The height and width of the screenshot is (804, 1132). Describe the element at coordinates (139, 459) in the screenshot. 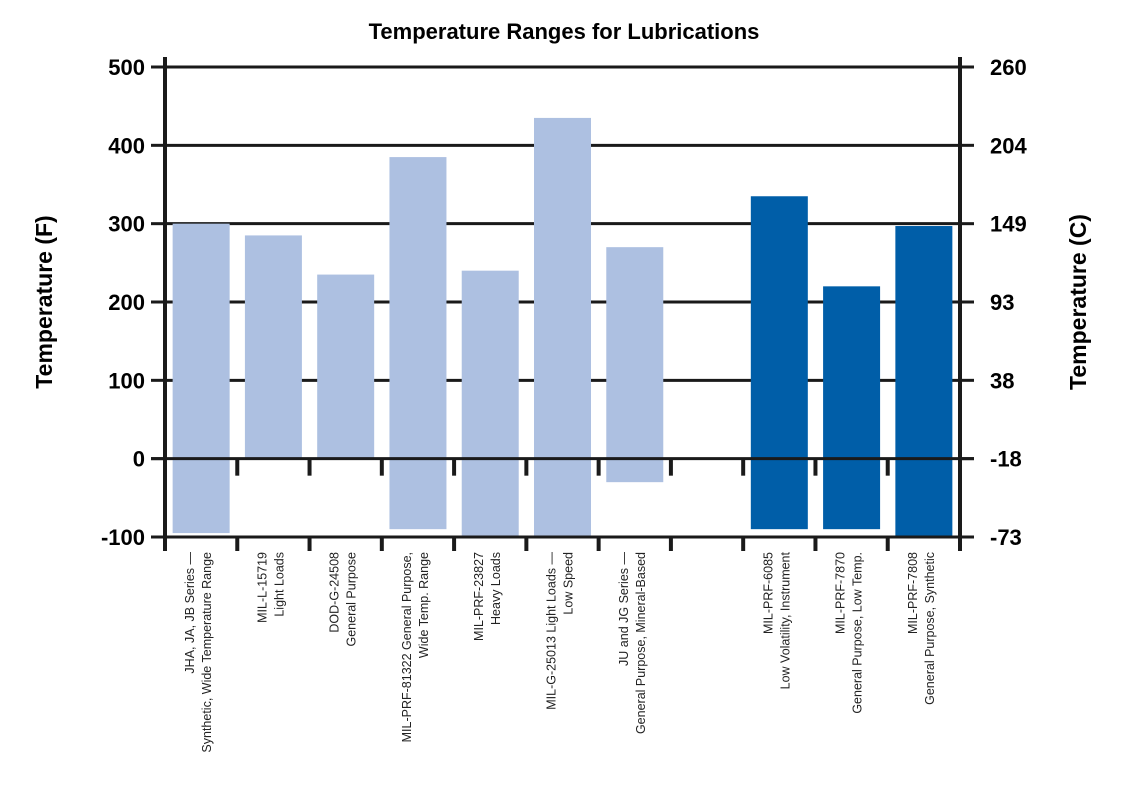

I see `y-tick-label: 0` at that location.